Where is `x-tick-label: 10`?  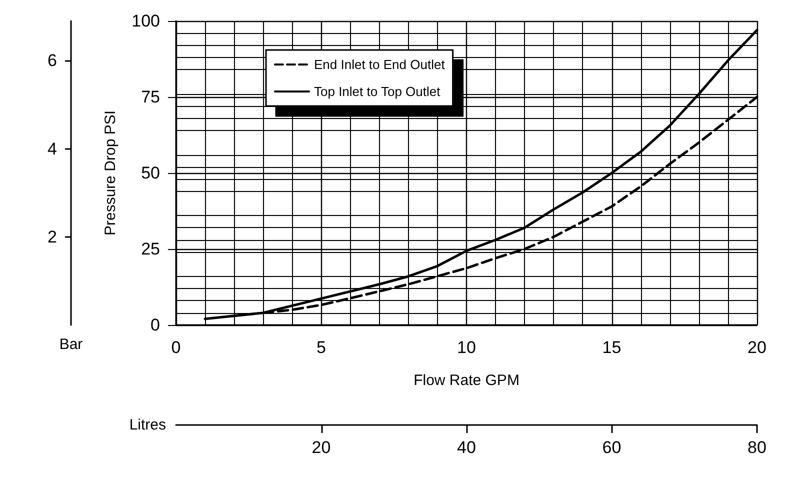
x-tick-label: 10 is located at coordinates (466, 347).